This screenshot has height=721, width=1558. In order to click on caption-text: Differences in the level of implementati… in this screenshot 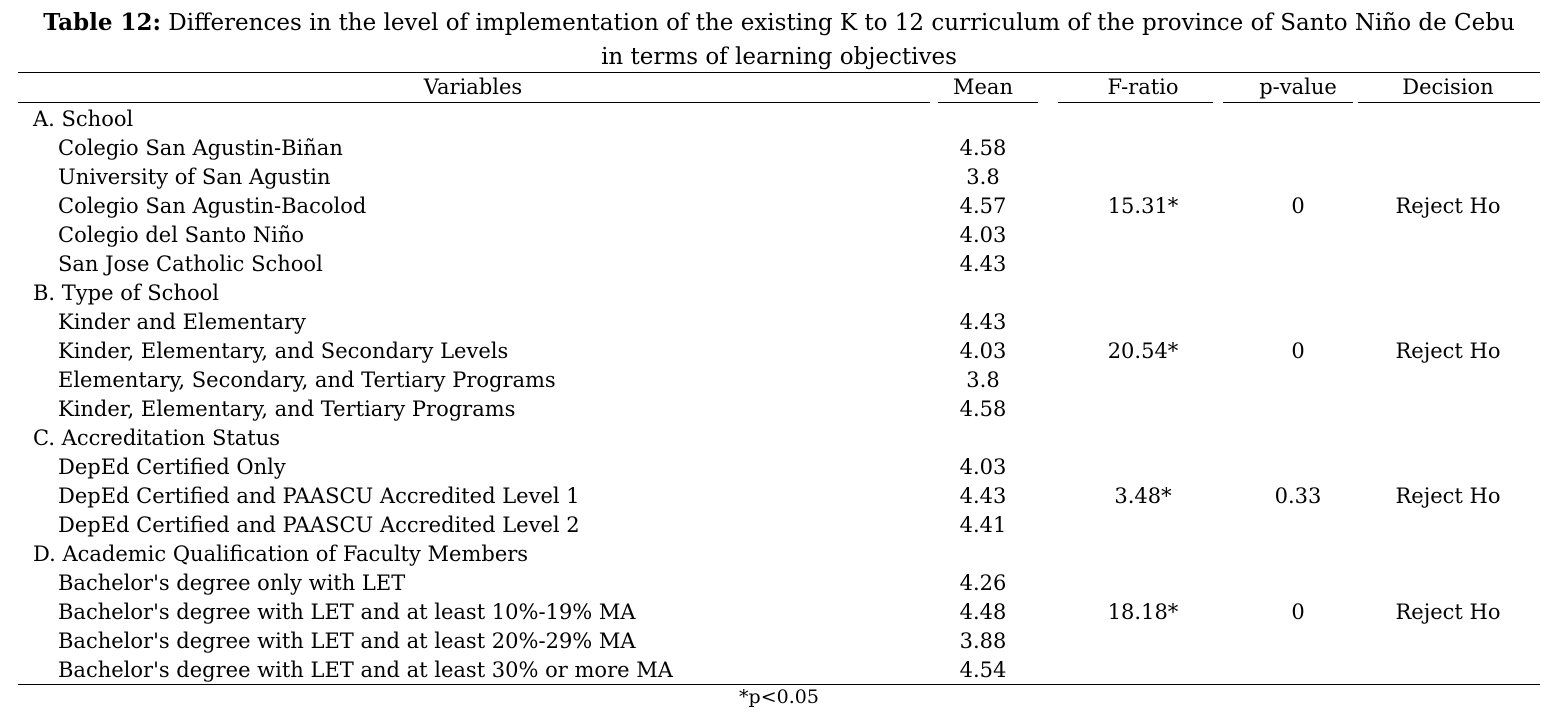, I will do `click(838, 23)`.